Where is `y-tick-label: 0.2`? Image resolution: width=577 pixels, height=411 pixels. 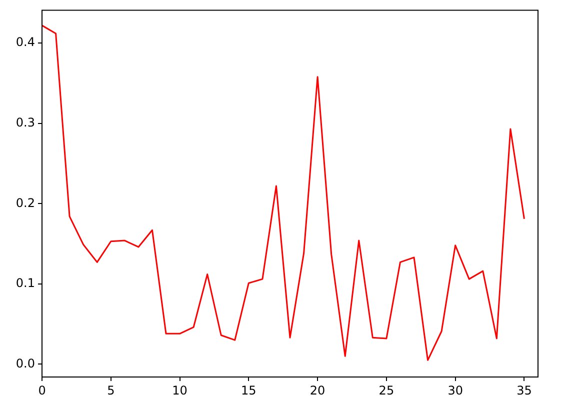
y-tick-label: 0.2 is located at coordinates (25, 203).